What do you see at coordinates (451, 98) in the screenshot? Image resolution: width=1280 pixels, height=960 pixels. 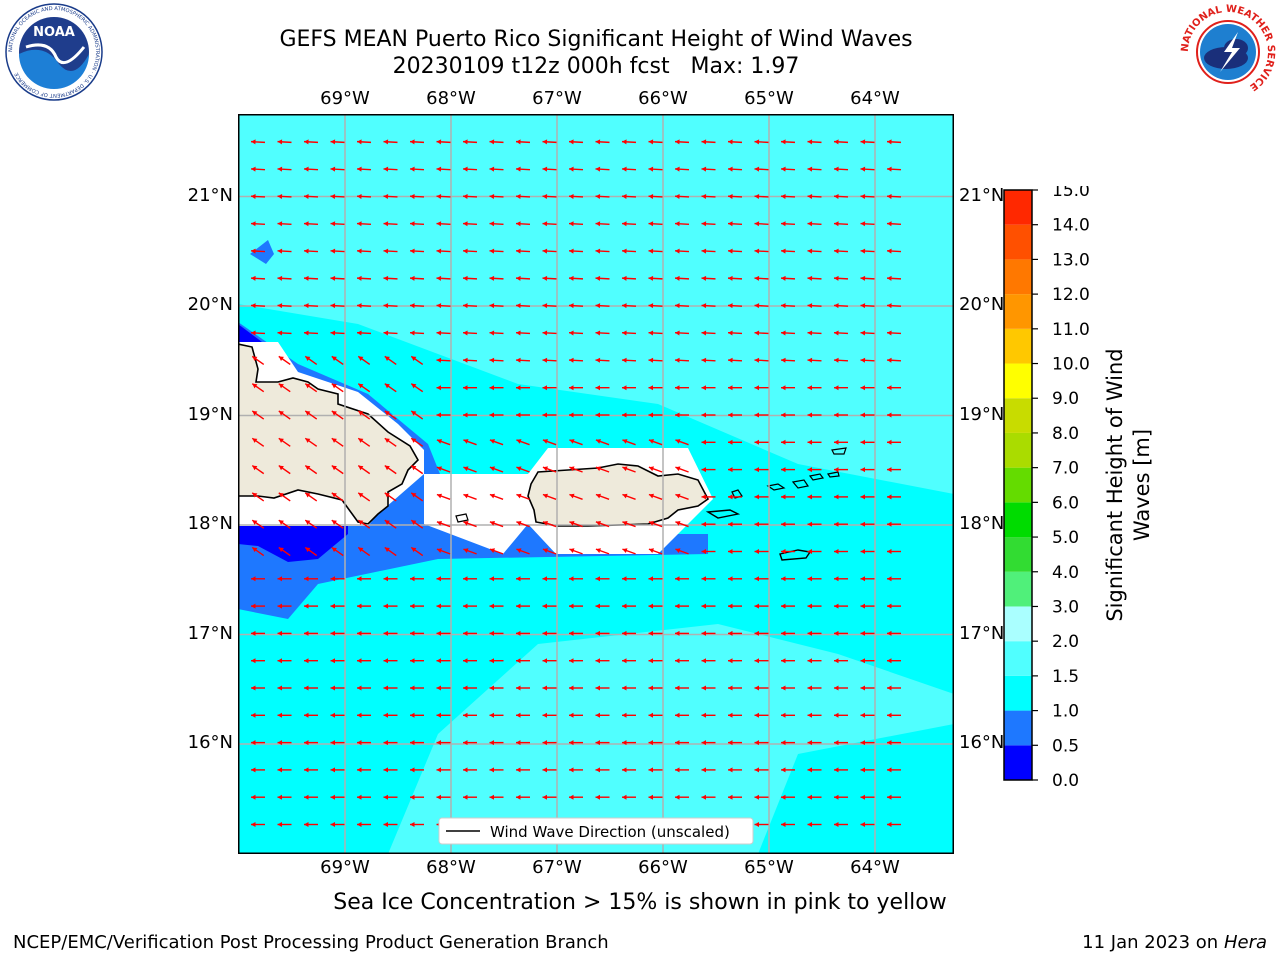 I see `lon-label-top: 68°W` at bounding box center [451, 98].